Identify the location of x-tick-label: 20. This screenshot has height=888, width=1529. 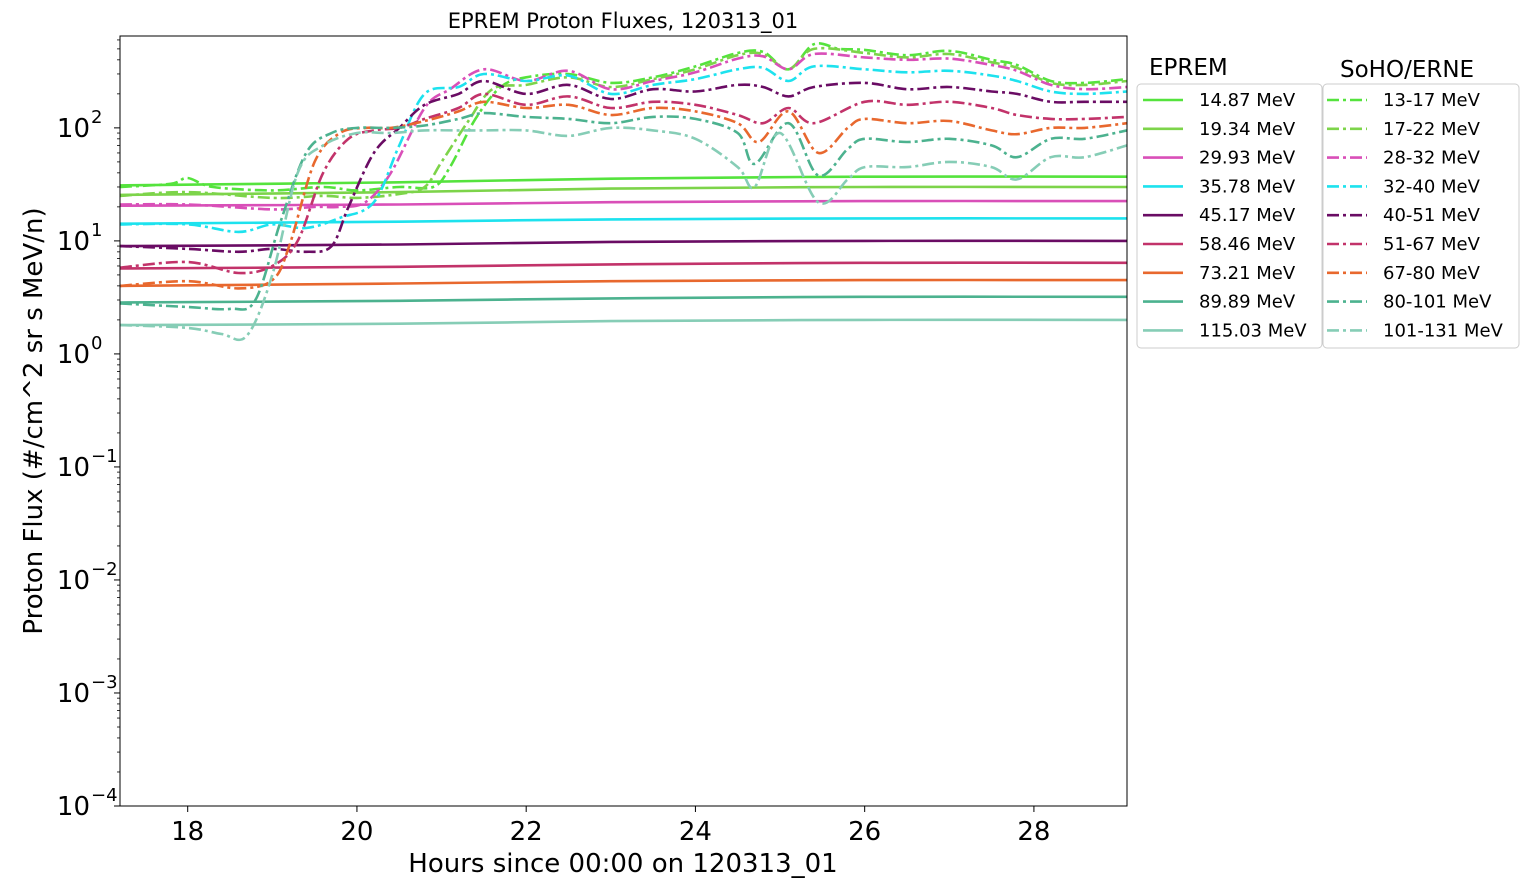
(356, 832).